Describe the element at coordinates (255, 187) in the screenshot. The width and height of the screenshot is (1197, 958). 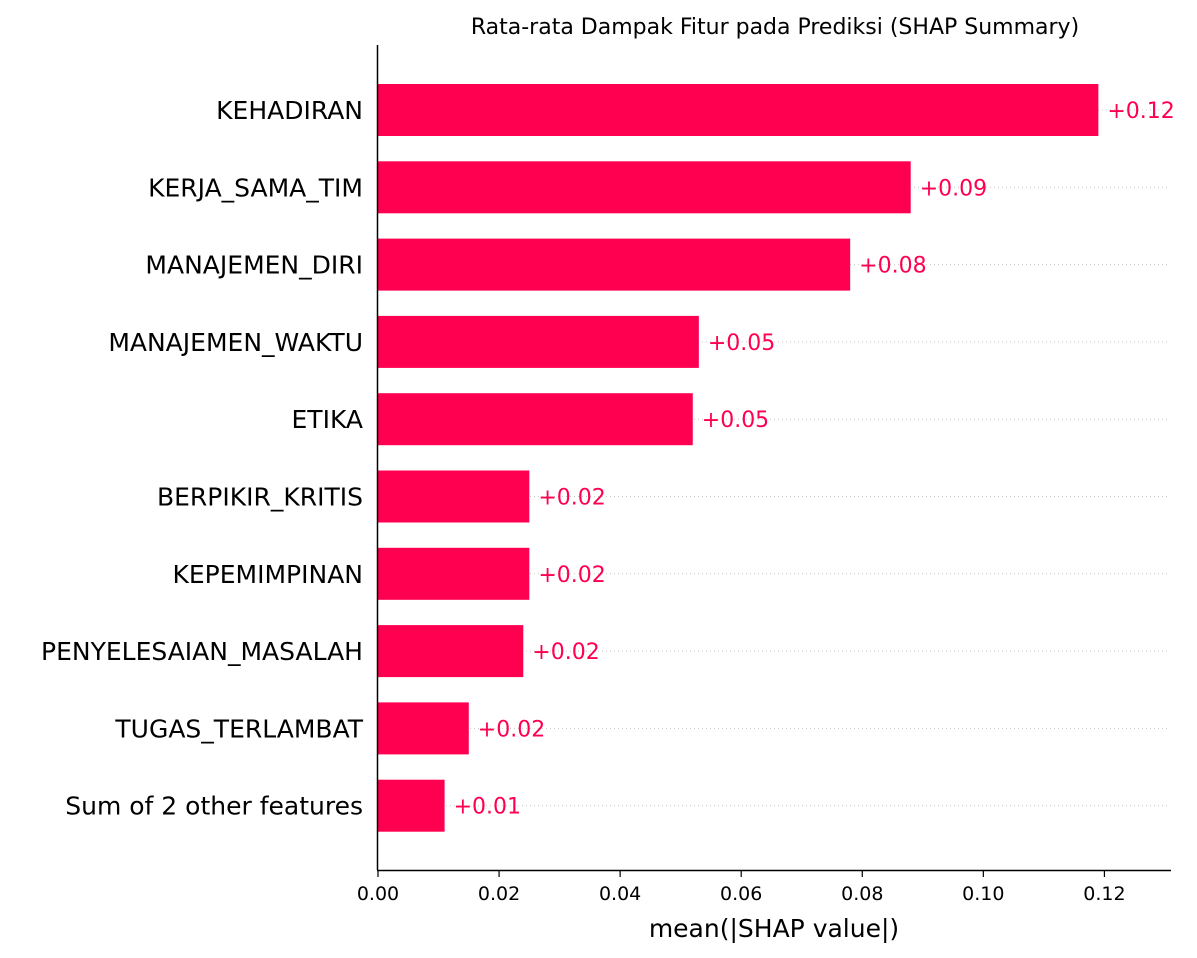
I see `category-label: KERJA_SAMA_TIM` at that location.